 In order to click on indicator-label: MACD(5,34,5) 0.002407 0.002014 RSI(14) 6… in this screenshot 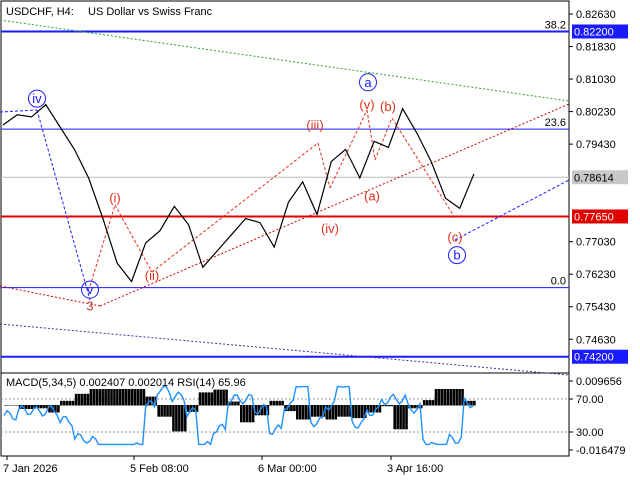, I will do `click(126, 383)`.